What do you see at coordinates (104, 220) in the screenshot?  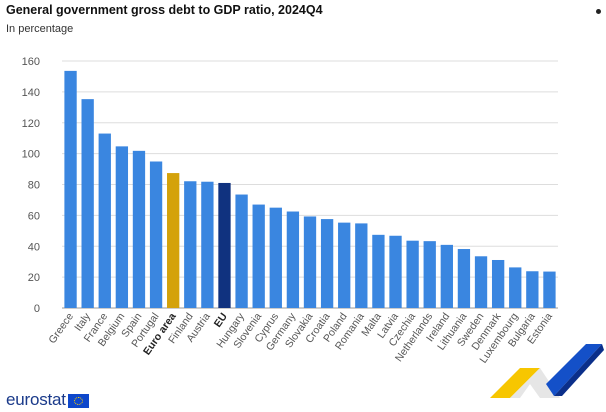 I see `bar-france` at bounding box center [104, 220].